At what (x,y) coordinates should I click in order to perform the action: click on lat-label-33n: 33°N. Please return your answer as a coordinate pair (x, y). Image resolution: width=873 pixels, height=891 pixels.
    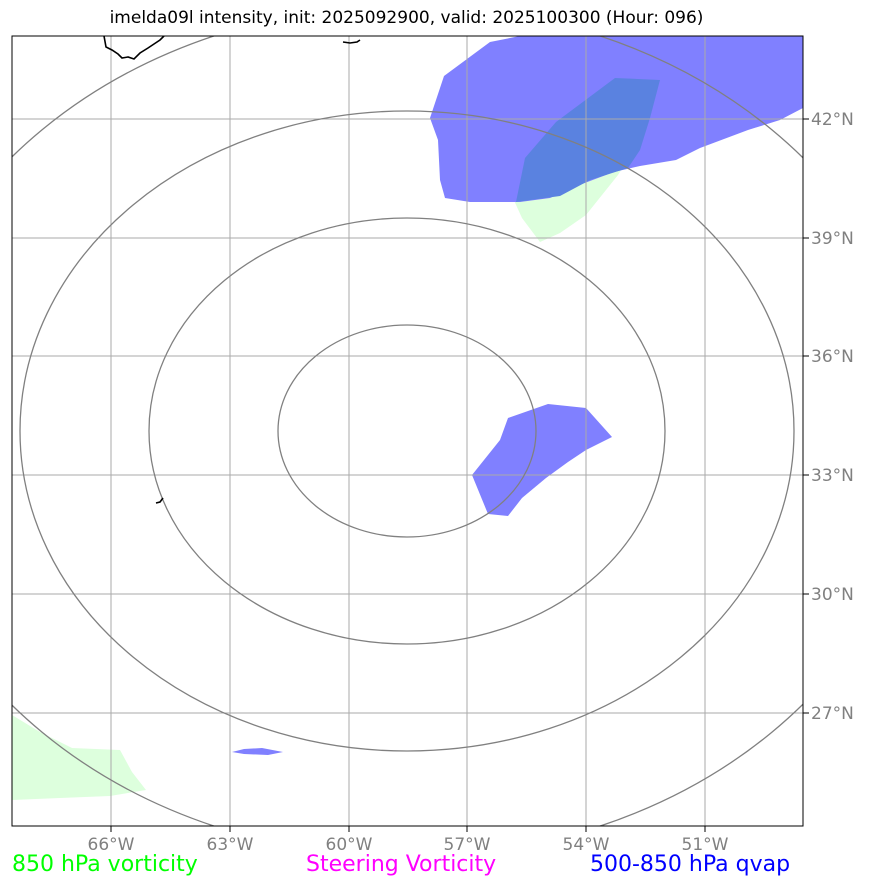
    Looking at the image, I should click on (832, 476).